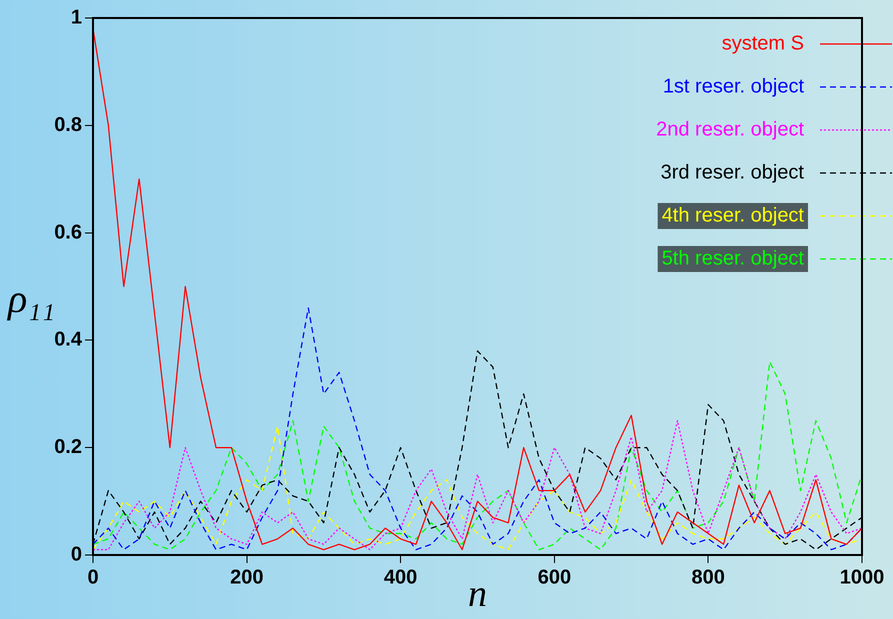 The image size is (893, 619). What do you see at coordinates (733, 87) in the screenshot?
I see `legend-label: 1st reser. object` at bounding box center [733, 87].